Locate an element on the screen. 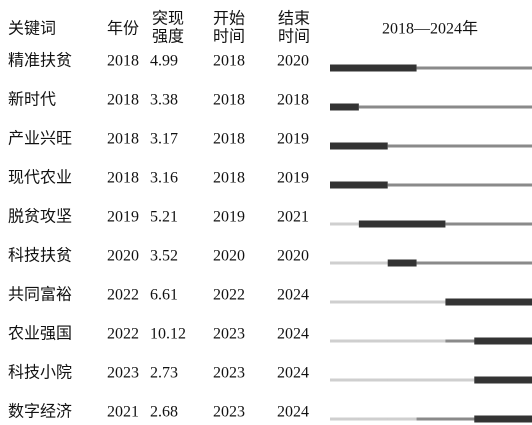 The image size is (532, 425). header-keyword: 关键词 is located at coordinates (32, 29).